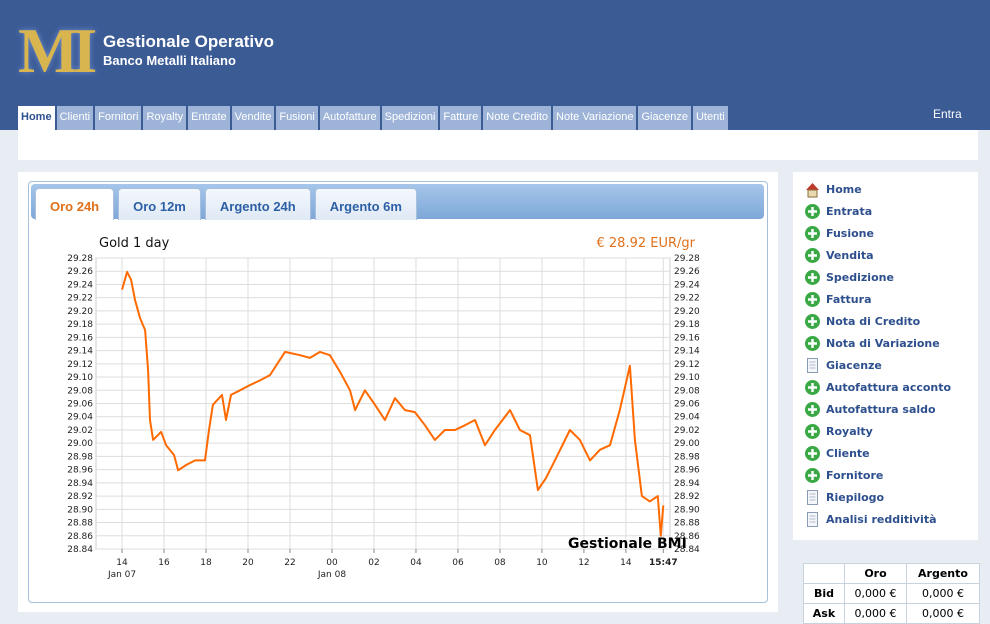 This screenshot has height=624, width=990. Describe the element at coordinates (943, 573) in the screenshot. I see `column-header: Argento` at that location.